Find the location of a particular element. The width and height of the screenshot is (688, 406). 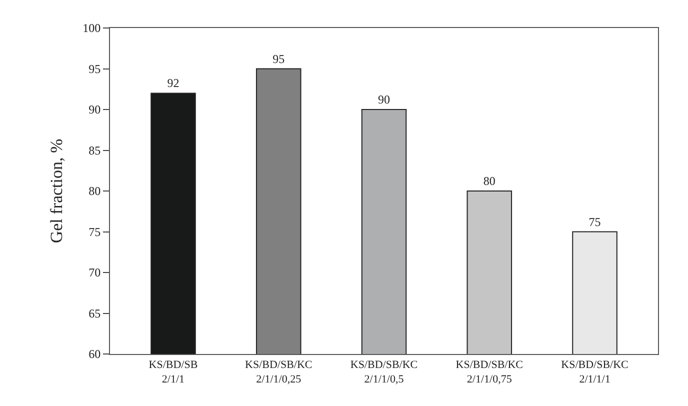

y-tick-label: 80 is located at coordinates (94, 191).